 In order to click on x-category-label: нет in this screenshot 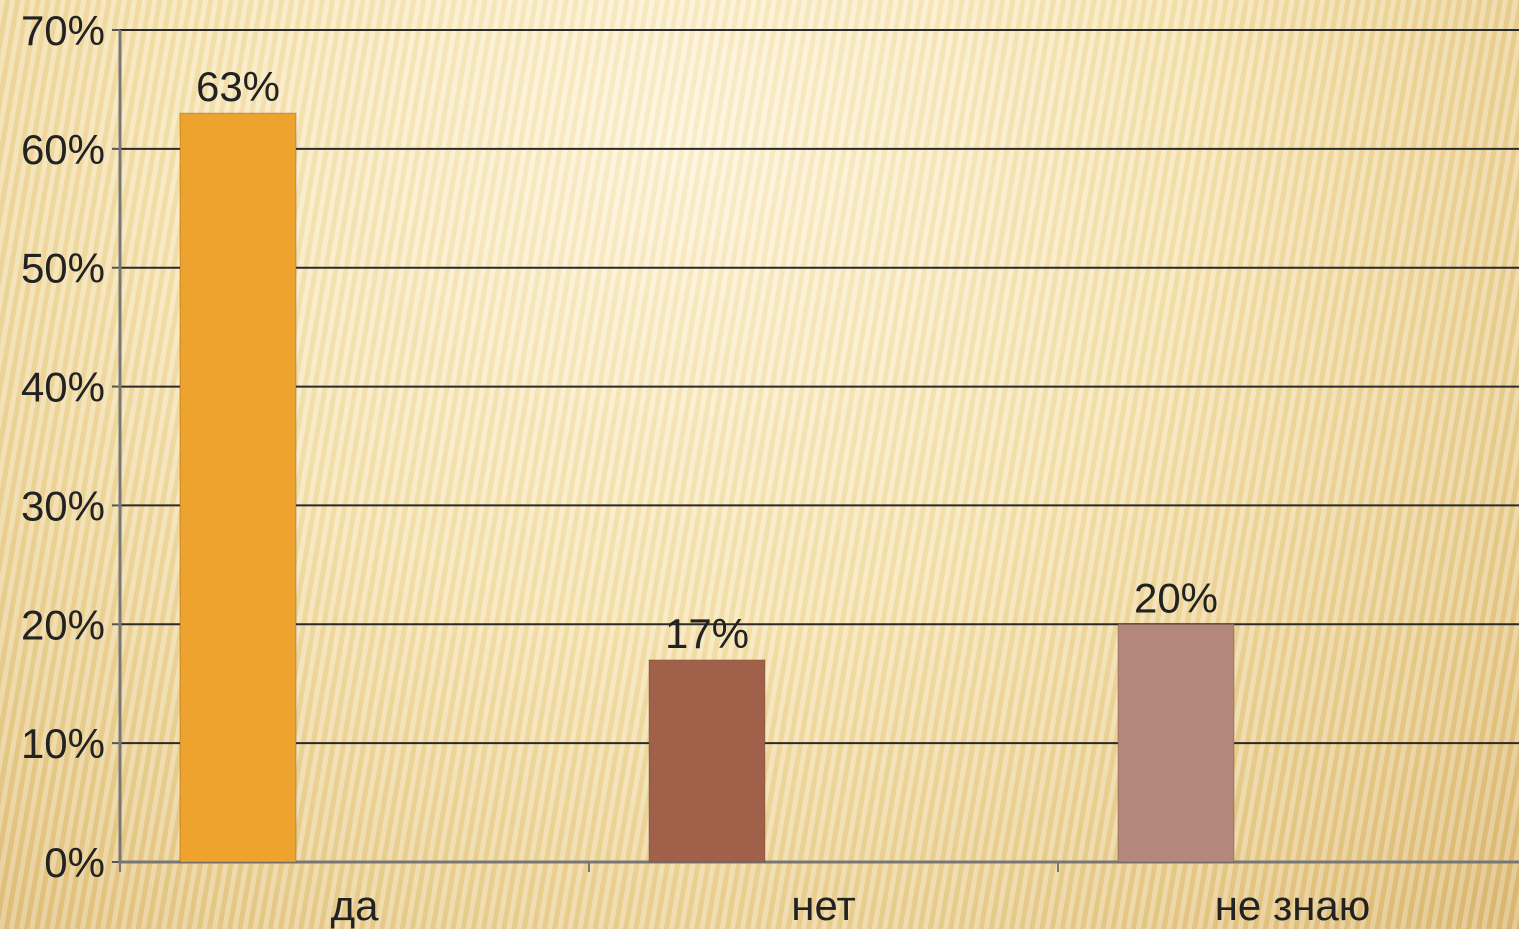, I will do `click(823, 905)`.